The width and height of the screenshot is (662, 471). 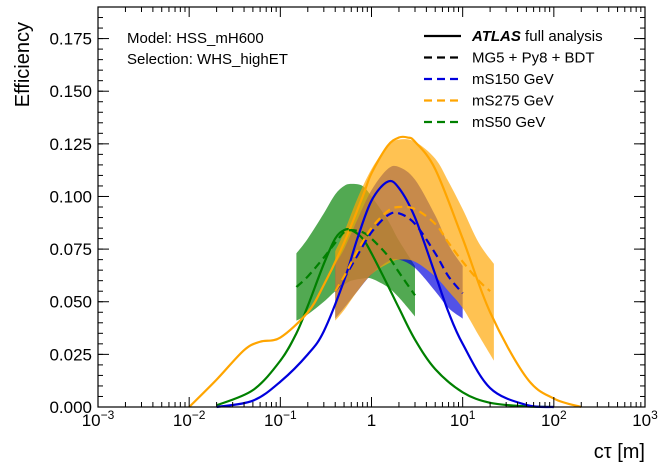 I want to click on legend-label-3: mS275 GeV, so click(x=513, y=101).